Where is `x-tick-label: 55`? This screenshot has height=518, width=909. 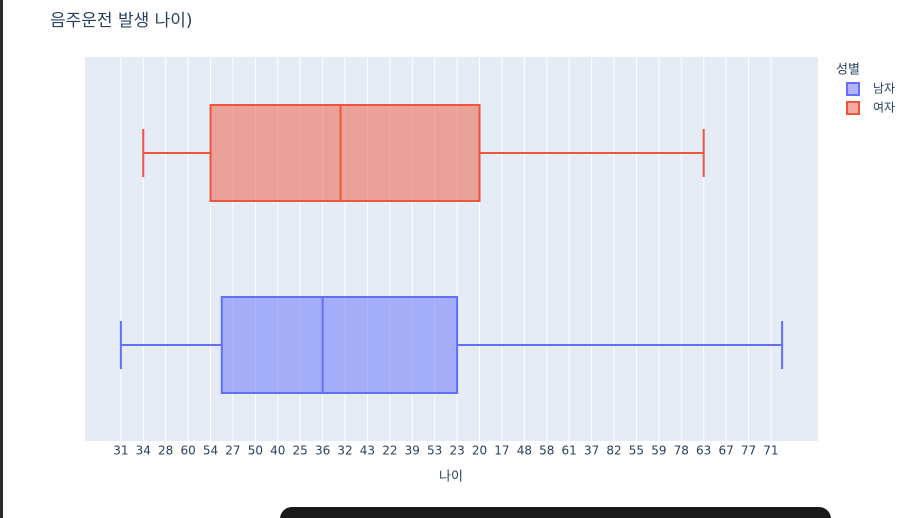
x-tick-label: 55 is located at coordinates (636, 451).